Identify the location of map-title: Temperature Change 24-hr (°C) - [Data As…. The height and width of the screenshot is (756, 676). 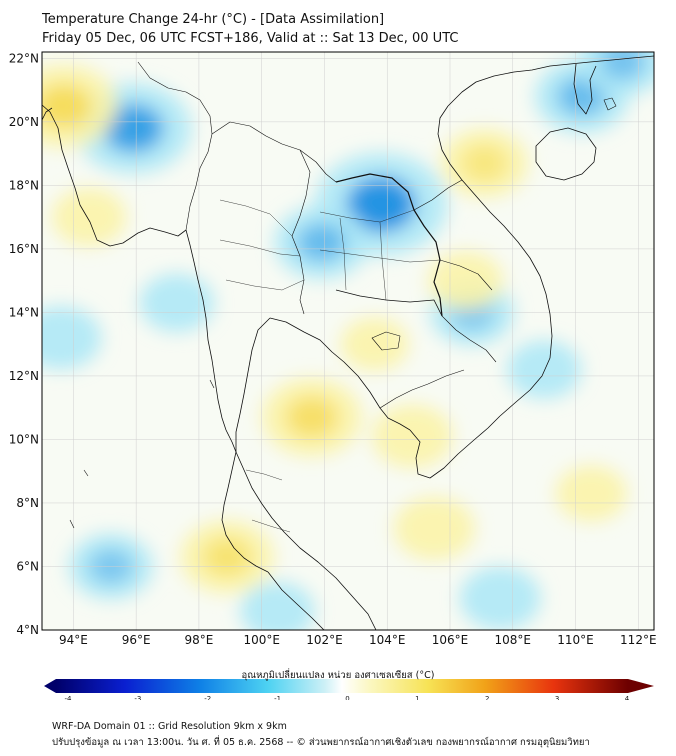
(213, 19).